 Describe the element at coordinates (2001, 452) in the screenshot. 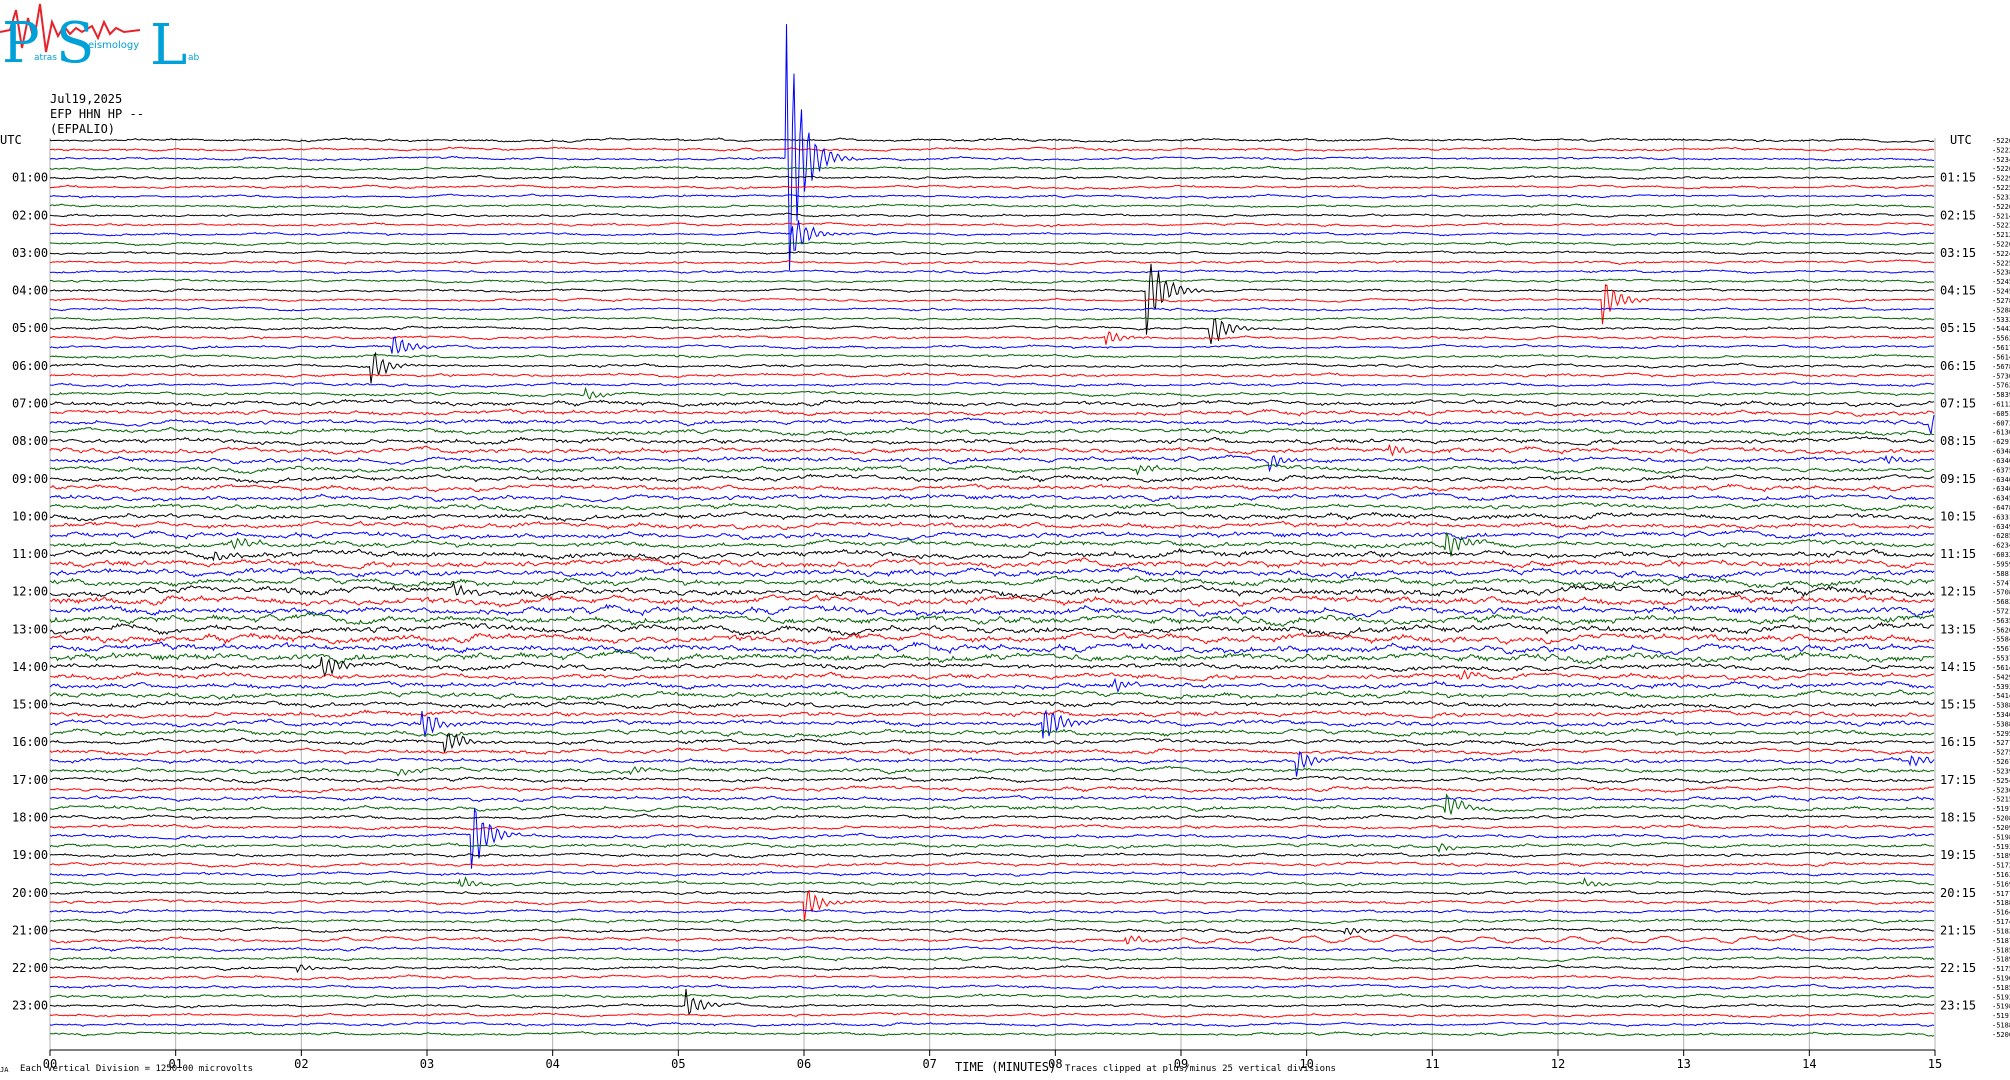

I see `row-offset-label: -6348` at that location.